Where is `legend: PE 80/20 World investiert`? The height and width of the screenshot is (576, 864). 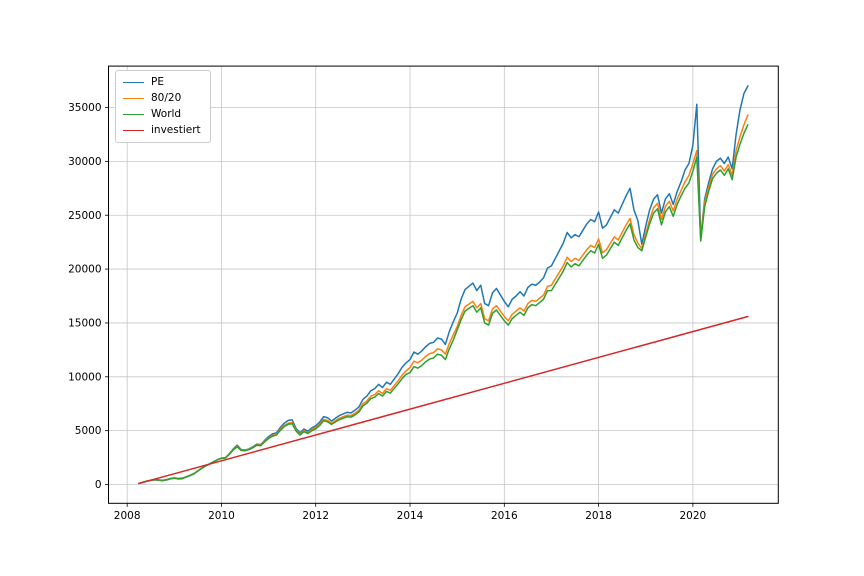
legend: PE 80/20 World investiert is located at coordinates (163, 106).